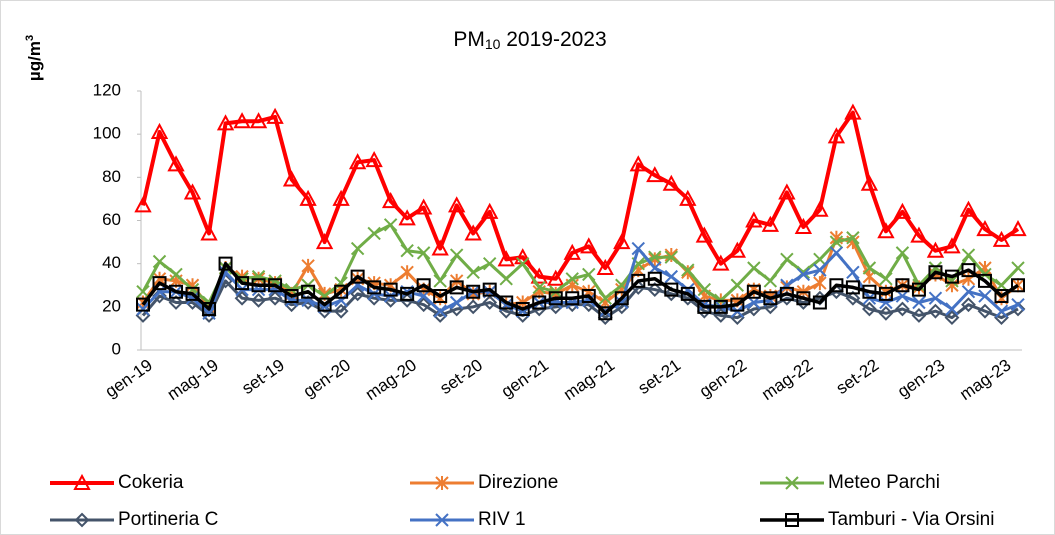 This screenshot has width=1055, height=535. Describe the element at coordinates (580, 264) in the screenshot. I see `series` at that location.